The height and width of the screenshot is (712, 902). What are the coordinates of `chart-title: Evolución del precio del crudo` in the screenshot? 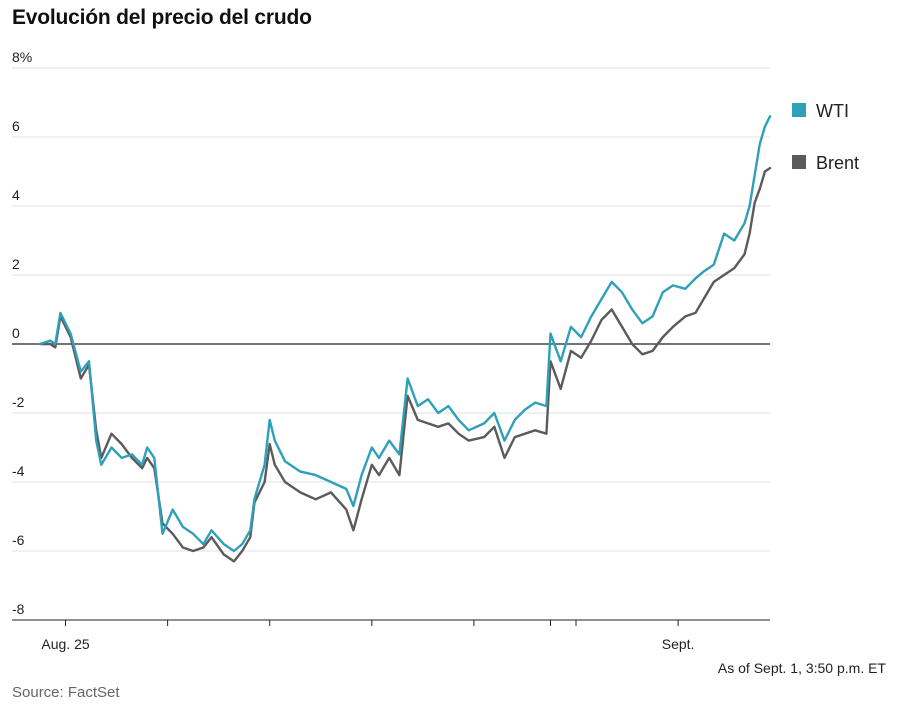 It's located at (162, 17).